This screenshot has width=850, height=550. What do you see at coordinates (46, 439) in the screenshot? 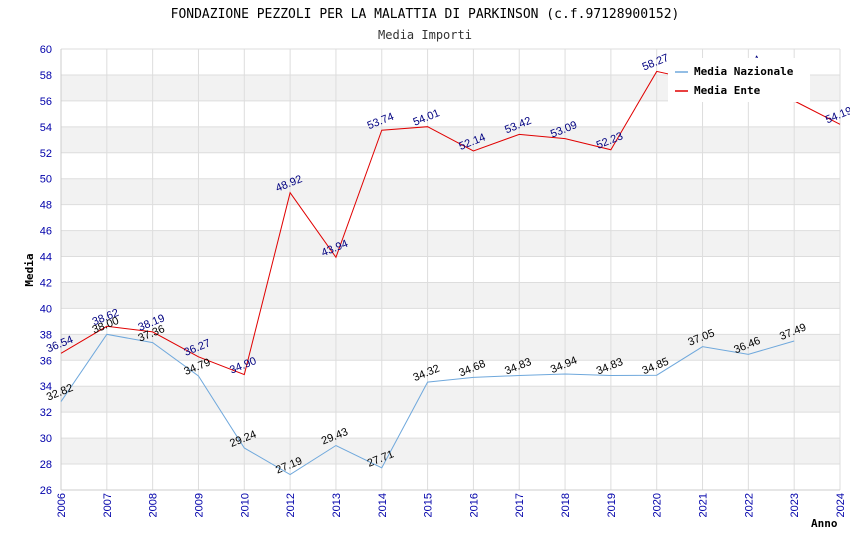
I see `y-tick-label: 30` at bounding box center [46, 439].